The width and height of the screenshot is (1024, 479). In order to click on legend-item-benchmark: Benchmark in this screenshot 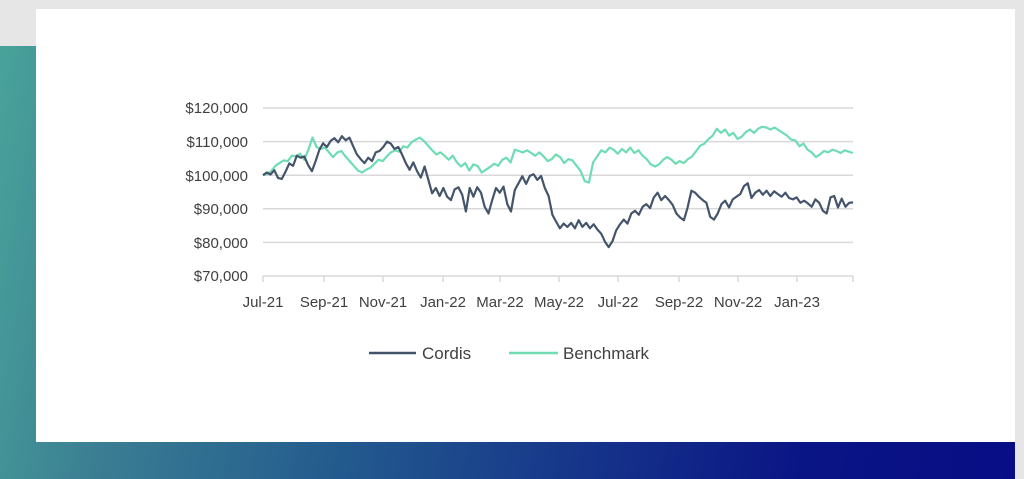, I will do `click(579, 353)`.